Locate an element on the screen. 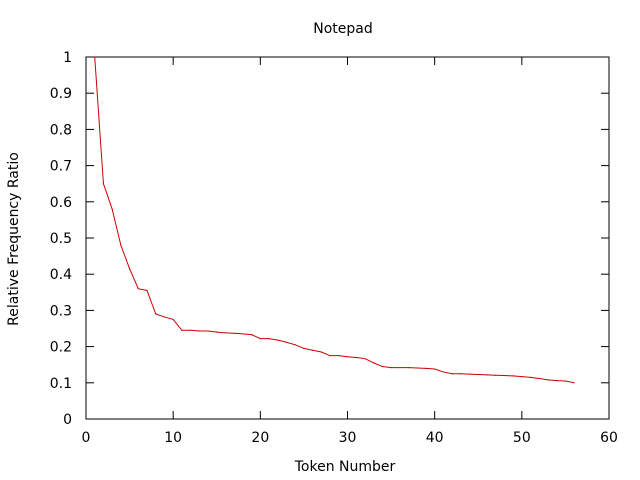  x-tick-label: 50 is located at coordinates (522, 438).